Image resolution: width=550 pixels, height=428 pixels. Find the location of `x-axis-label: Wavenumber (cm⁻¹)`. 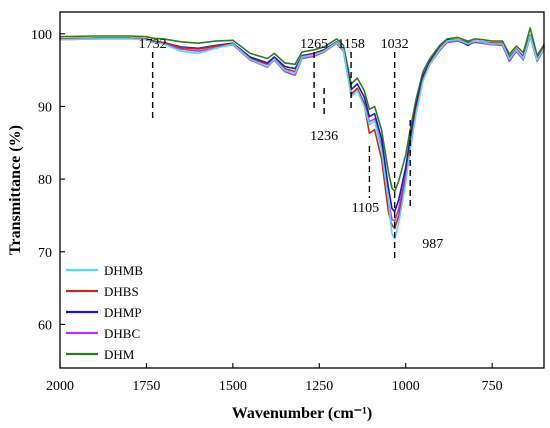

x-axis-label: Wavenumber (cm⁻¹) is located at coordinates (302, 413).